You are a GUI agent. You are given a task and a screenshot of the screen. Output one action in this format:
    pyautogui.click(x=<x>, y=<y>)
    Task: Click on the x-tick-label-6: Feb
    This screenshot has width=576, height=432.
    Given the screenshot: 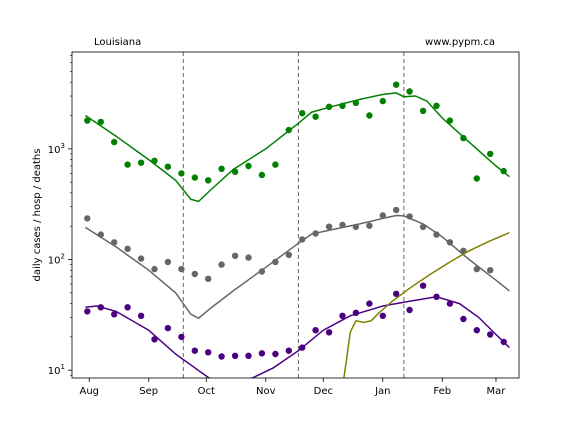 What is the action you would take?
    pyautogui.click(x=442, y=391)
    